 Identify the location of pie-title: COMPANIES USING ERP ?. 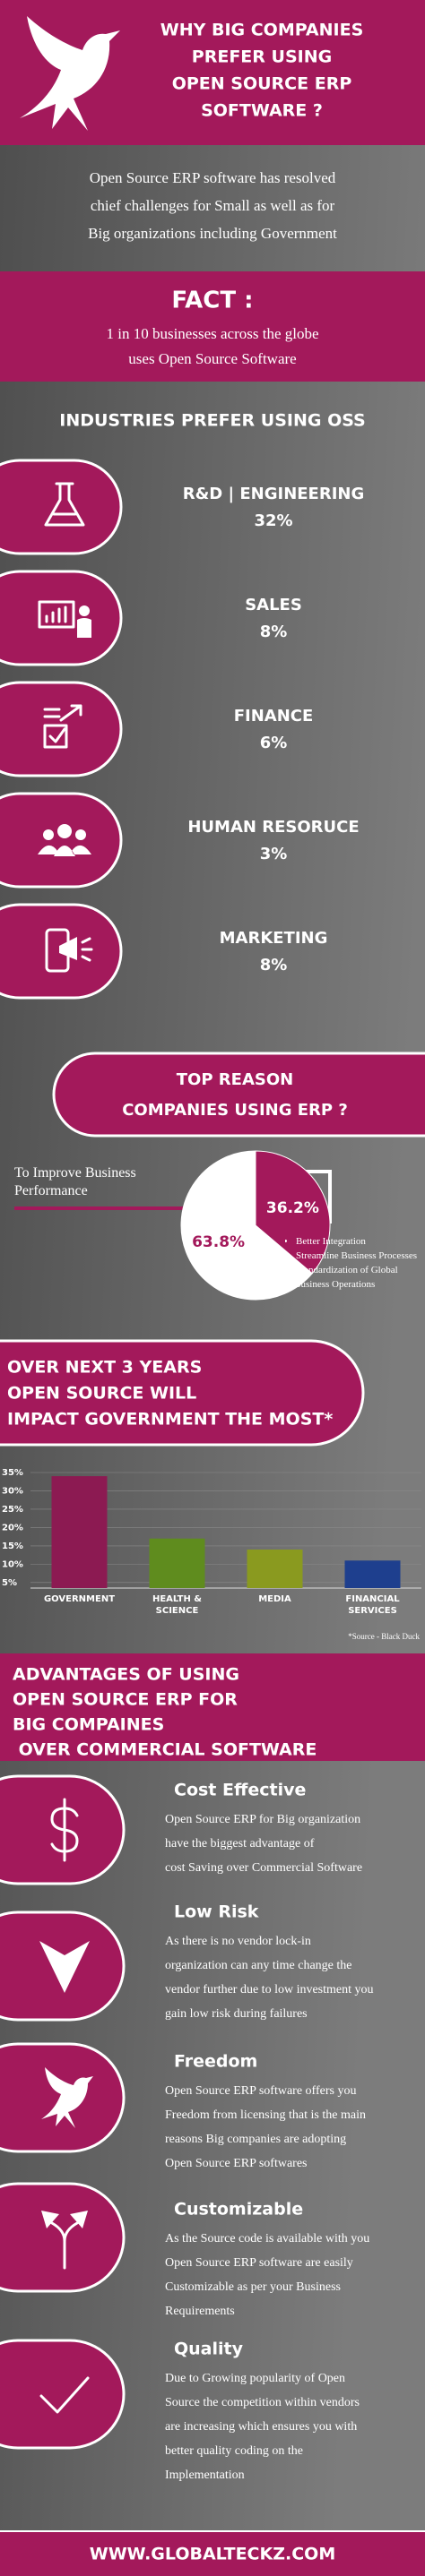
(235, 1110).